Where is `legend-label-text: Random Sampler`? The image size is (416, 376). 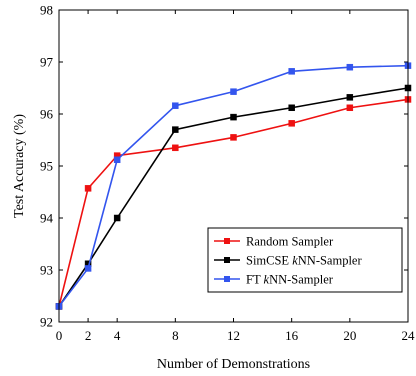
legend-label-text: Random Sampler is located at coordinates (290, 242).